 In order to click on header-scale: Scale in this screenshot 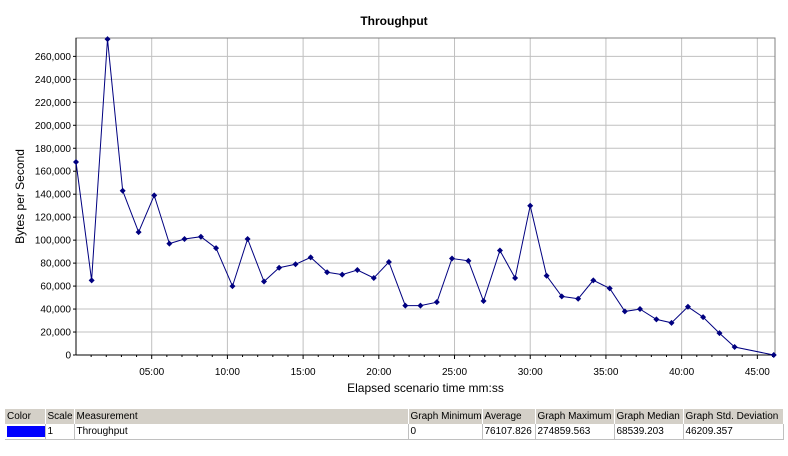, I will do `click(60, 416)`.